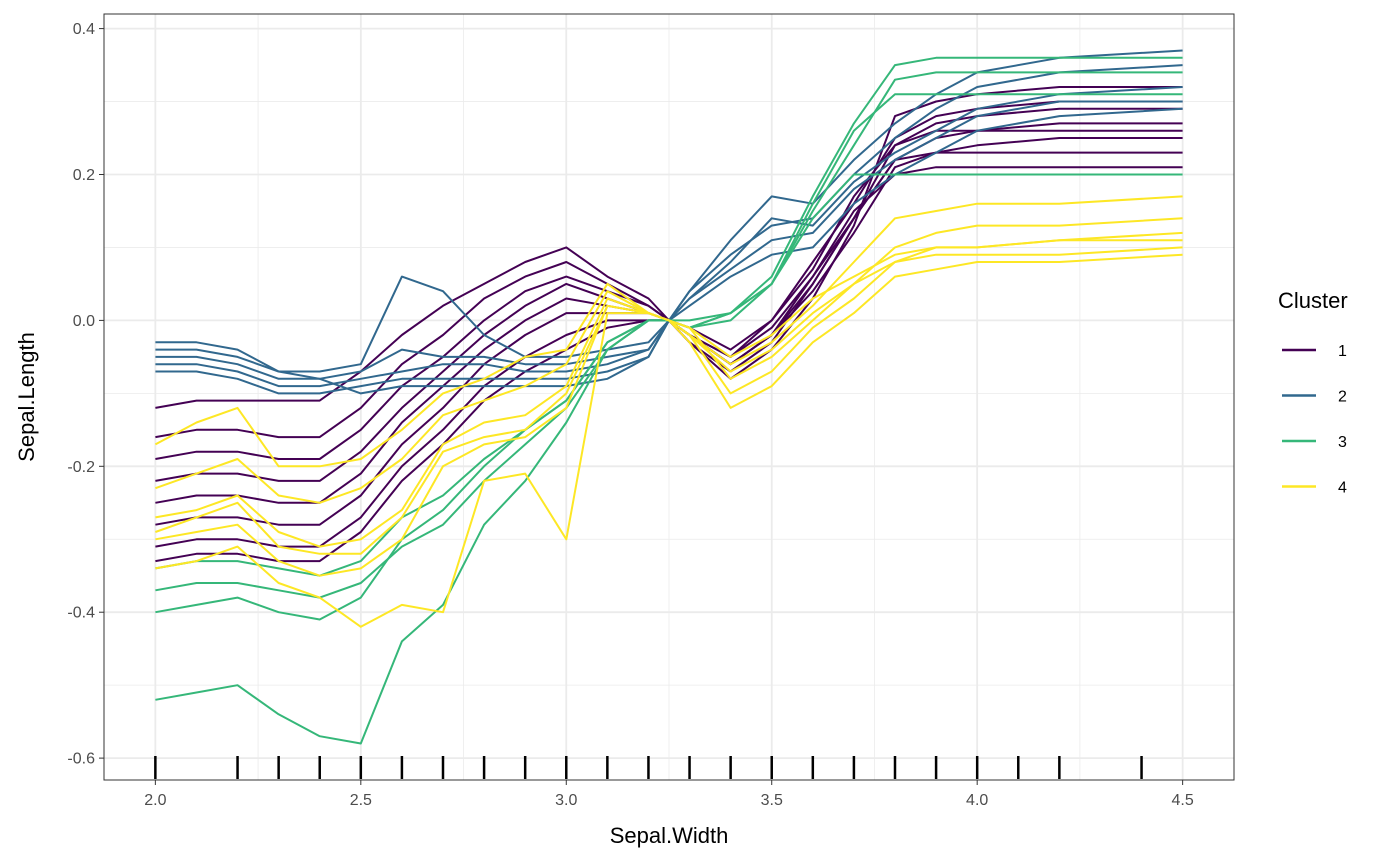 This screenshot has width=1400, height=865. What do you see at coordinates (84, 321) in the screenshot?
I see `y-tick-label: 0.0` at bounding box center [84, 321].